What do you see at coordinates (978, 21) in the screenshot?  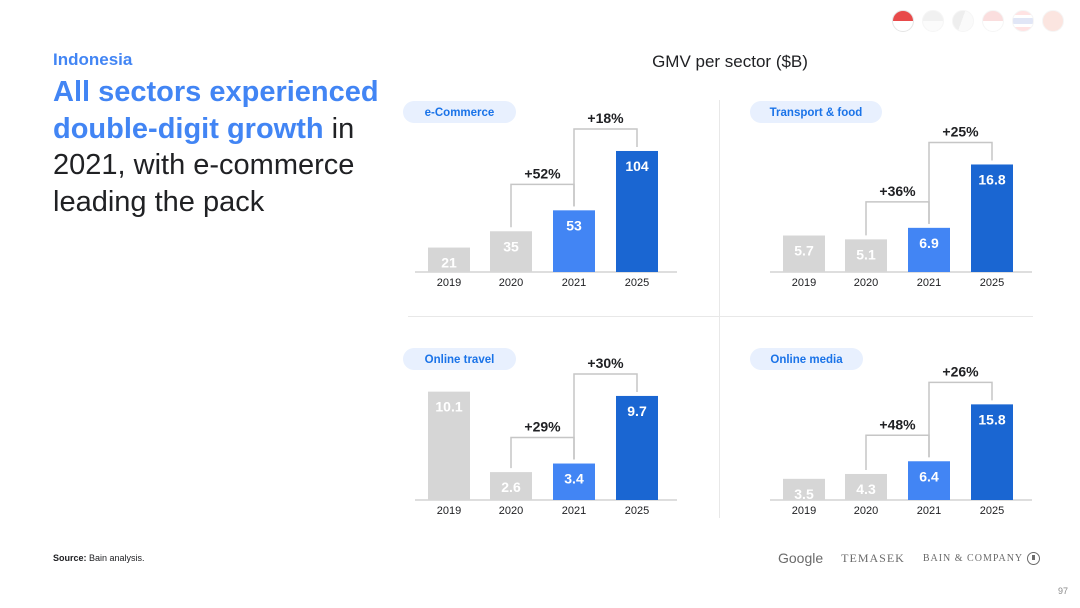 I see `country-selector` at bounding box center [978, 21].